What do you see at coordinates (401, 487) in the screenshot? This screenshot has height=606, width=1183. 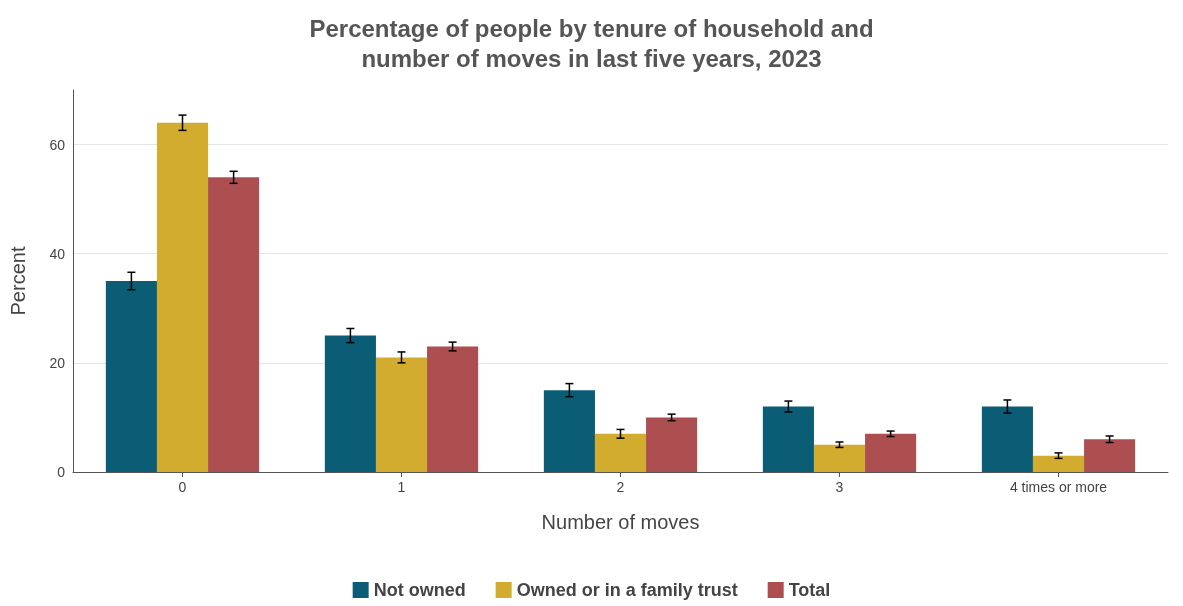 I see `x-tick-label: 1` at bounding box center [401, 487].